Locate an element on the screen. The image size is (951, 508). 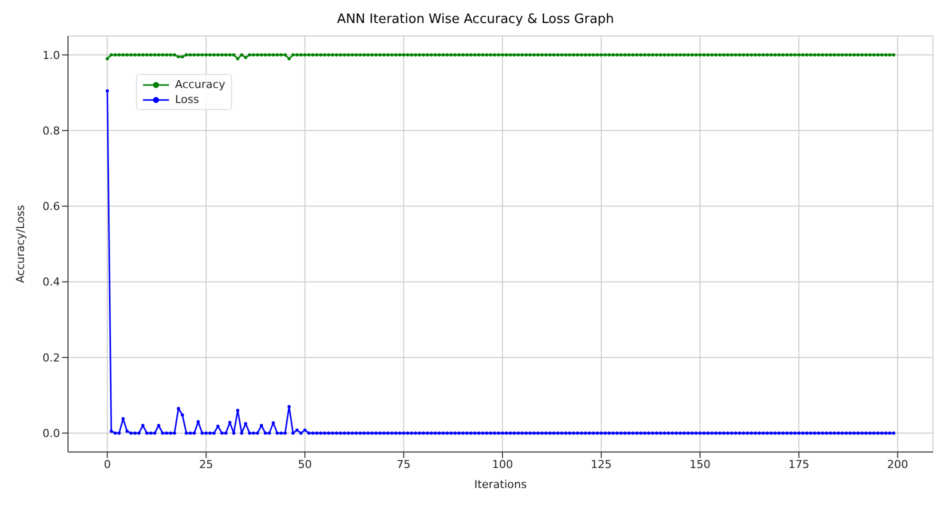
y-tick-label: 0.2 is located at coordinates (51, 357).